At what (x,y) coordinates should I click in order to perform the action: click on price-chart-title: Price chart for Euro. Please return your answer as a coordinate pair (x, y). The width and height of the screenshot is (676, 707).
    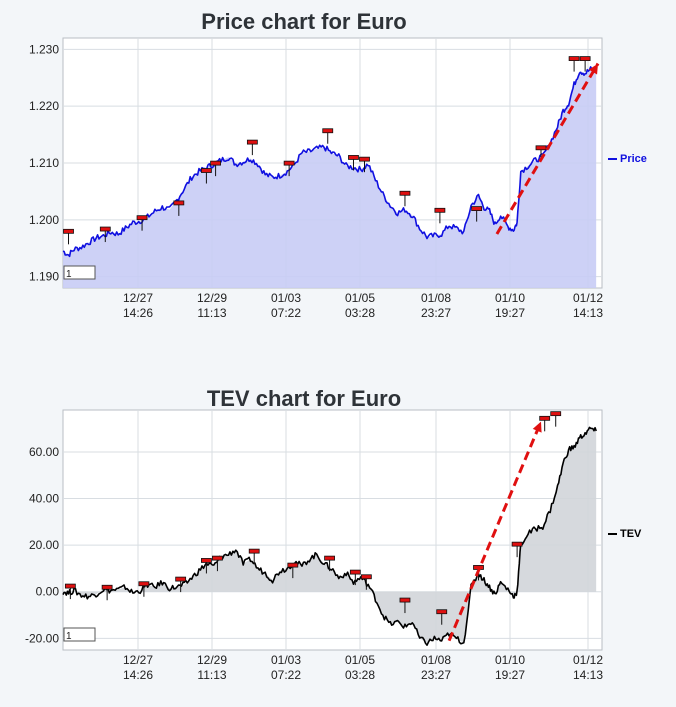
    Looking at the image, I should click on (304, 21).